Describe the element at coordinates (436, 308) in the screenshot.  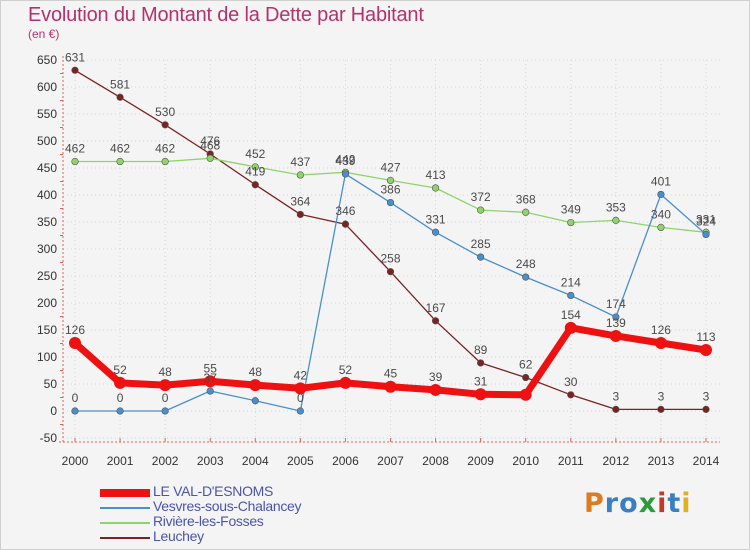
I see `data-label: 167` at that location.